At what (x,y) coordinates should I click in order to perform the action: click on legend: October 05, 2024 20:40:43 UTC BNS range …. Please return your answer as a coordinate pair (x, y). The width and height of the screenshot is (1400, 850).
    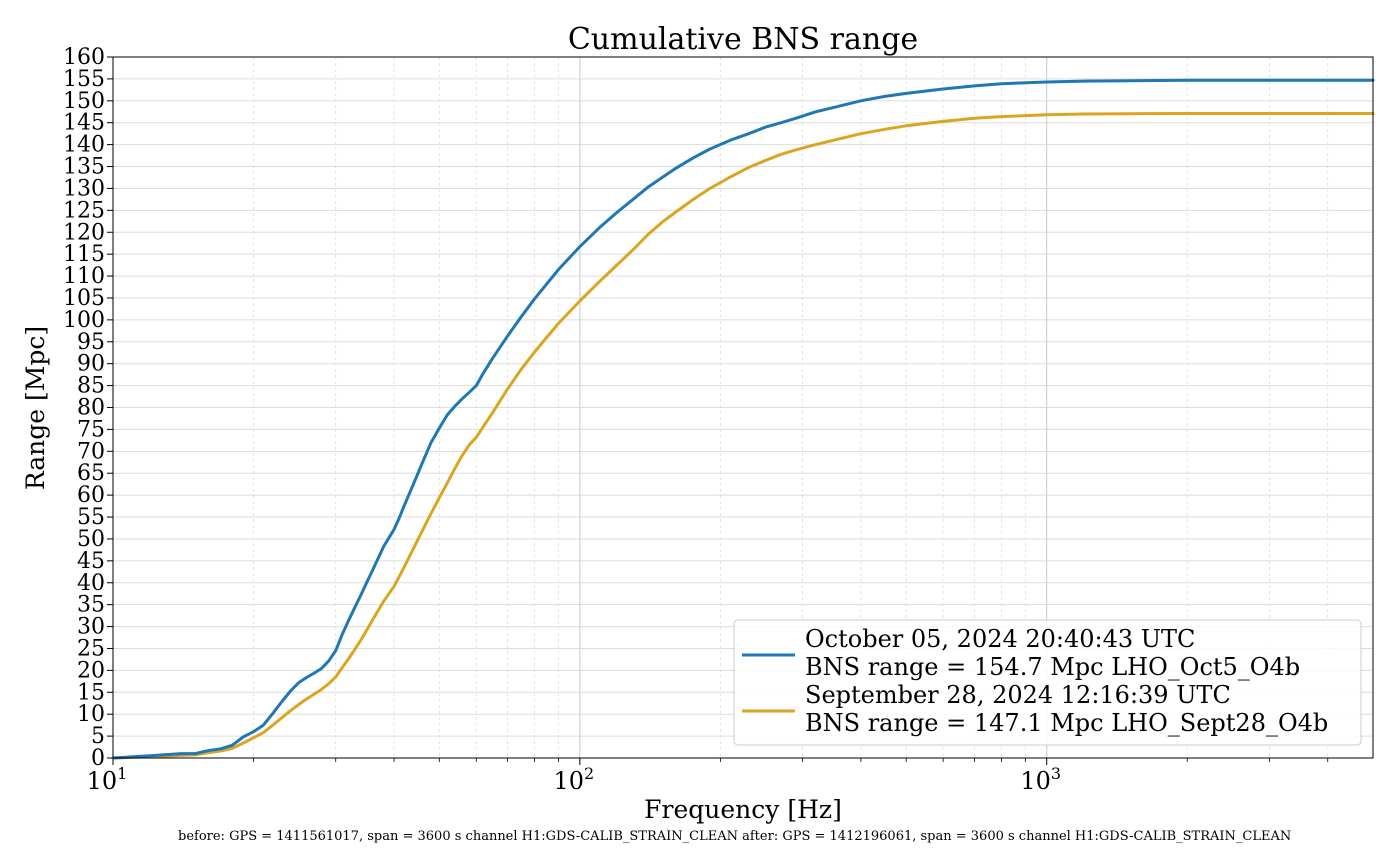
    Looking at the image, I should click on (1047, 682).